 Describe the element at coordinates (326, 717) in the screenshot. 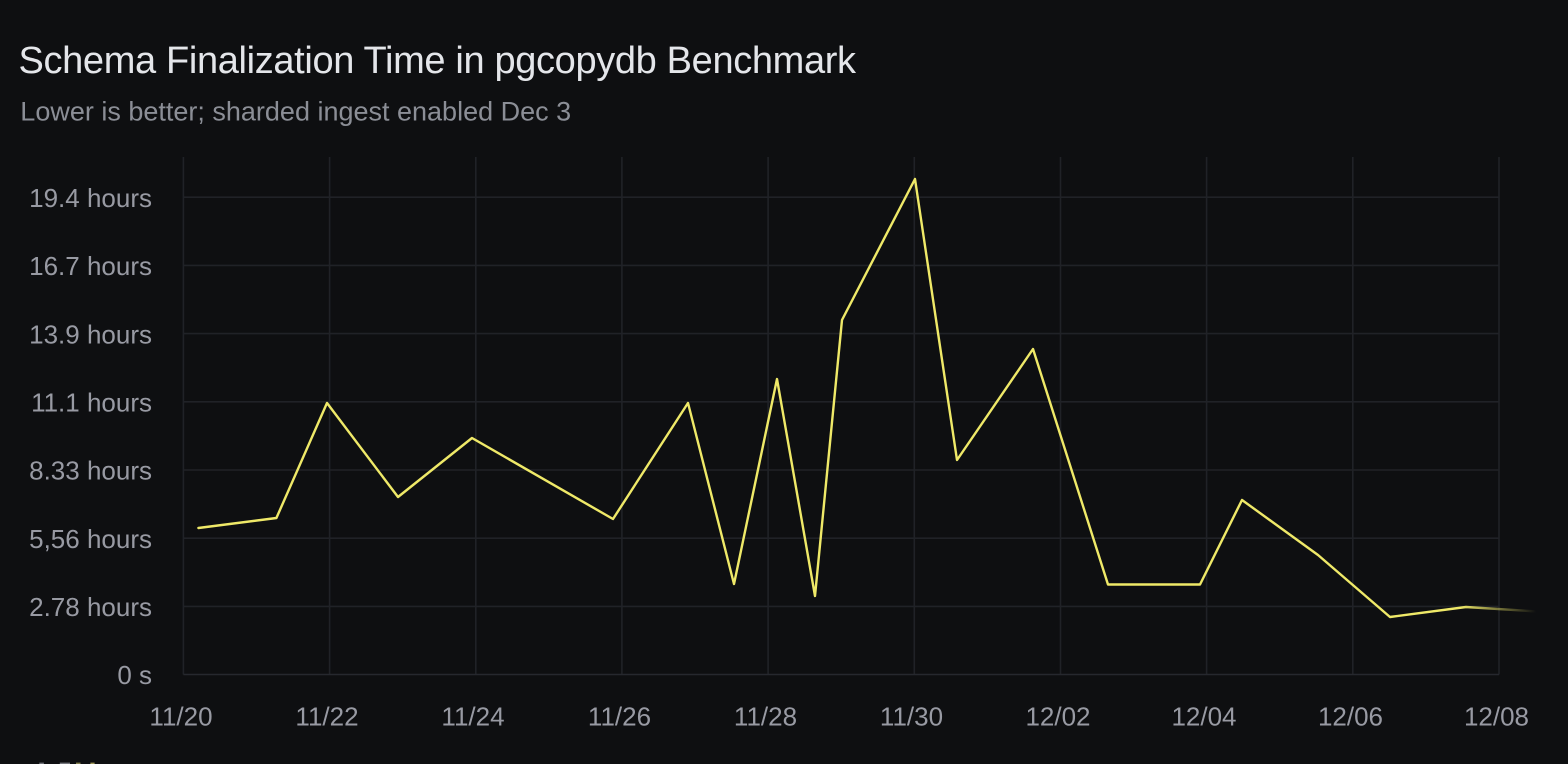

I see `svg-text: 11/22` at that location.